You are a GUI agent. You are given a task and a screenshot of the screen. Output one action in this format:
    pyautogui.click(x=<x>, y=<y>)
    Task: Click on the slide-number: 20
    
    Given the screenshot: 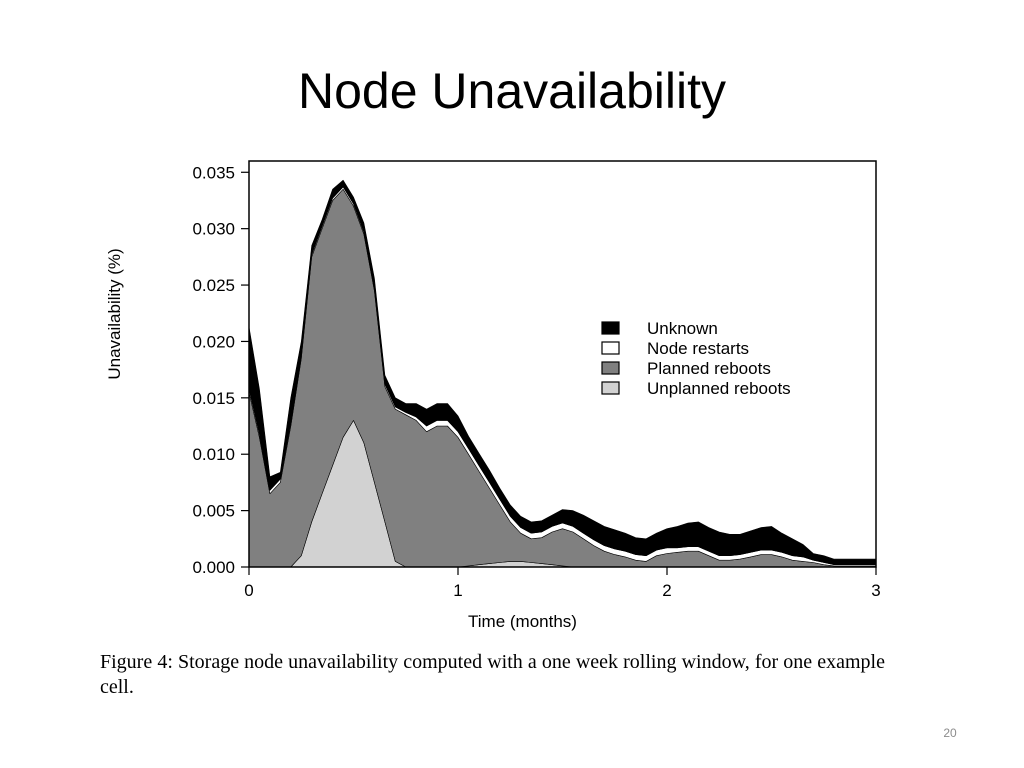 What is the action you would take?
    pyautogui.click(x=950, y=733)
    